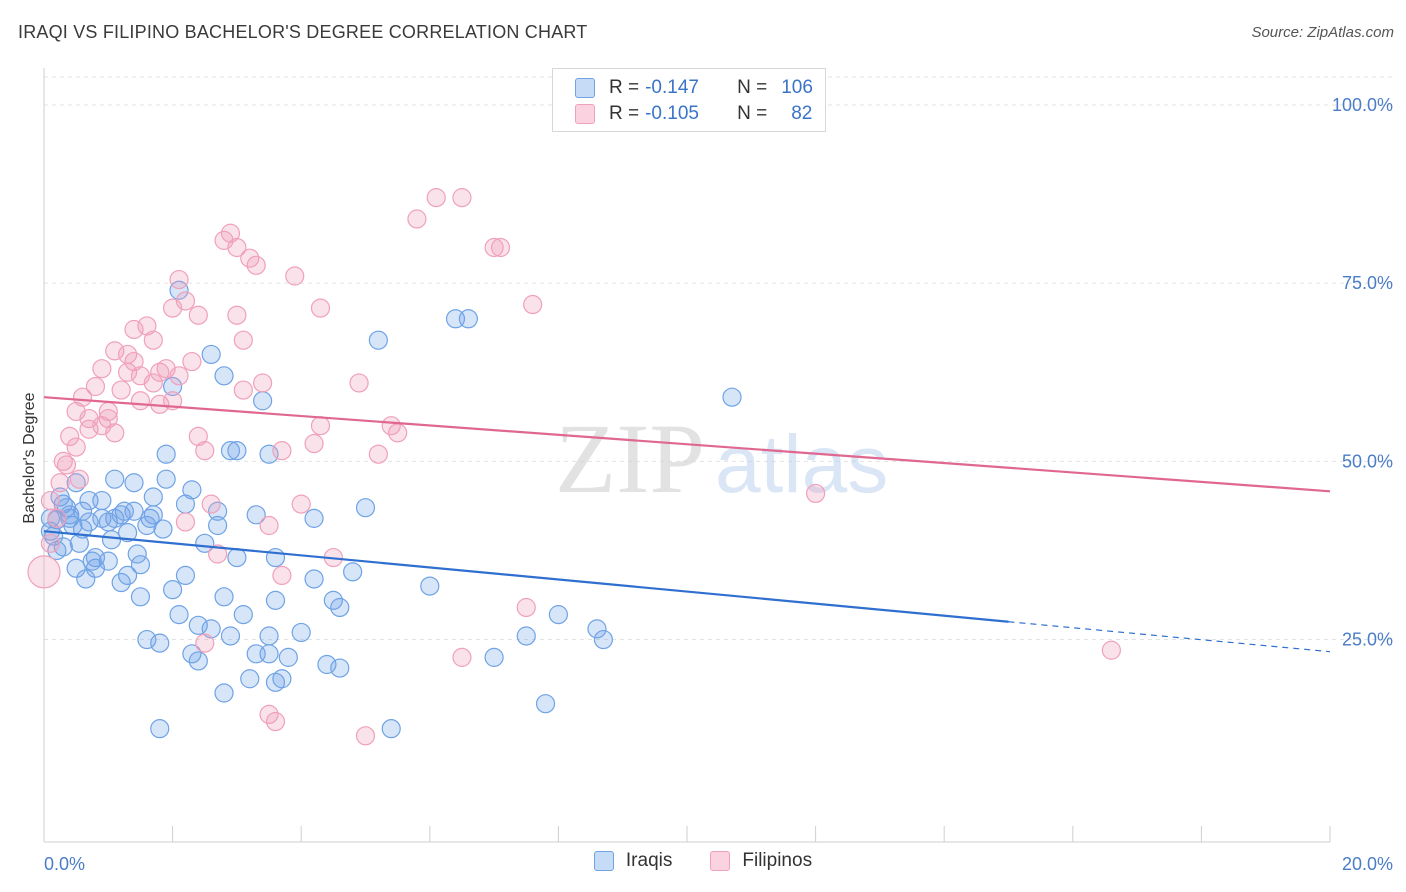  Describe the element at coordinates (1367, 283) in the screenshot. I see `y-tick-label: 75.0%` at that location.